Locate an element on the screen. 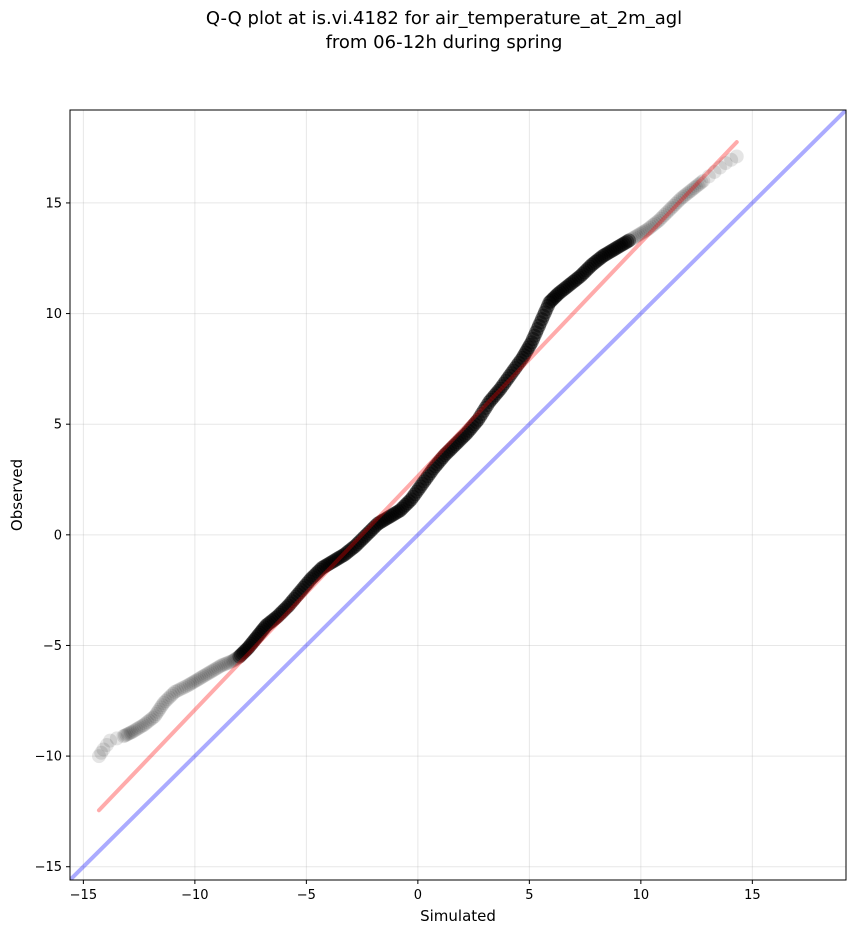 This screenshot has width=854, height=934. y-tick-label: 5 is located at coordinates (58, 425).